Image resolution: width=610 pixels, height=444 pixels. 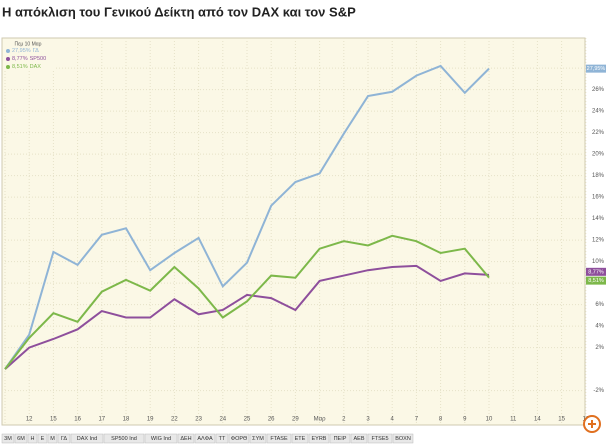 I want to click on toolbar-label: ΓΔ, so click(x=64, y=439).